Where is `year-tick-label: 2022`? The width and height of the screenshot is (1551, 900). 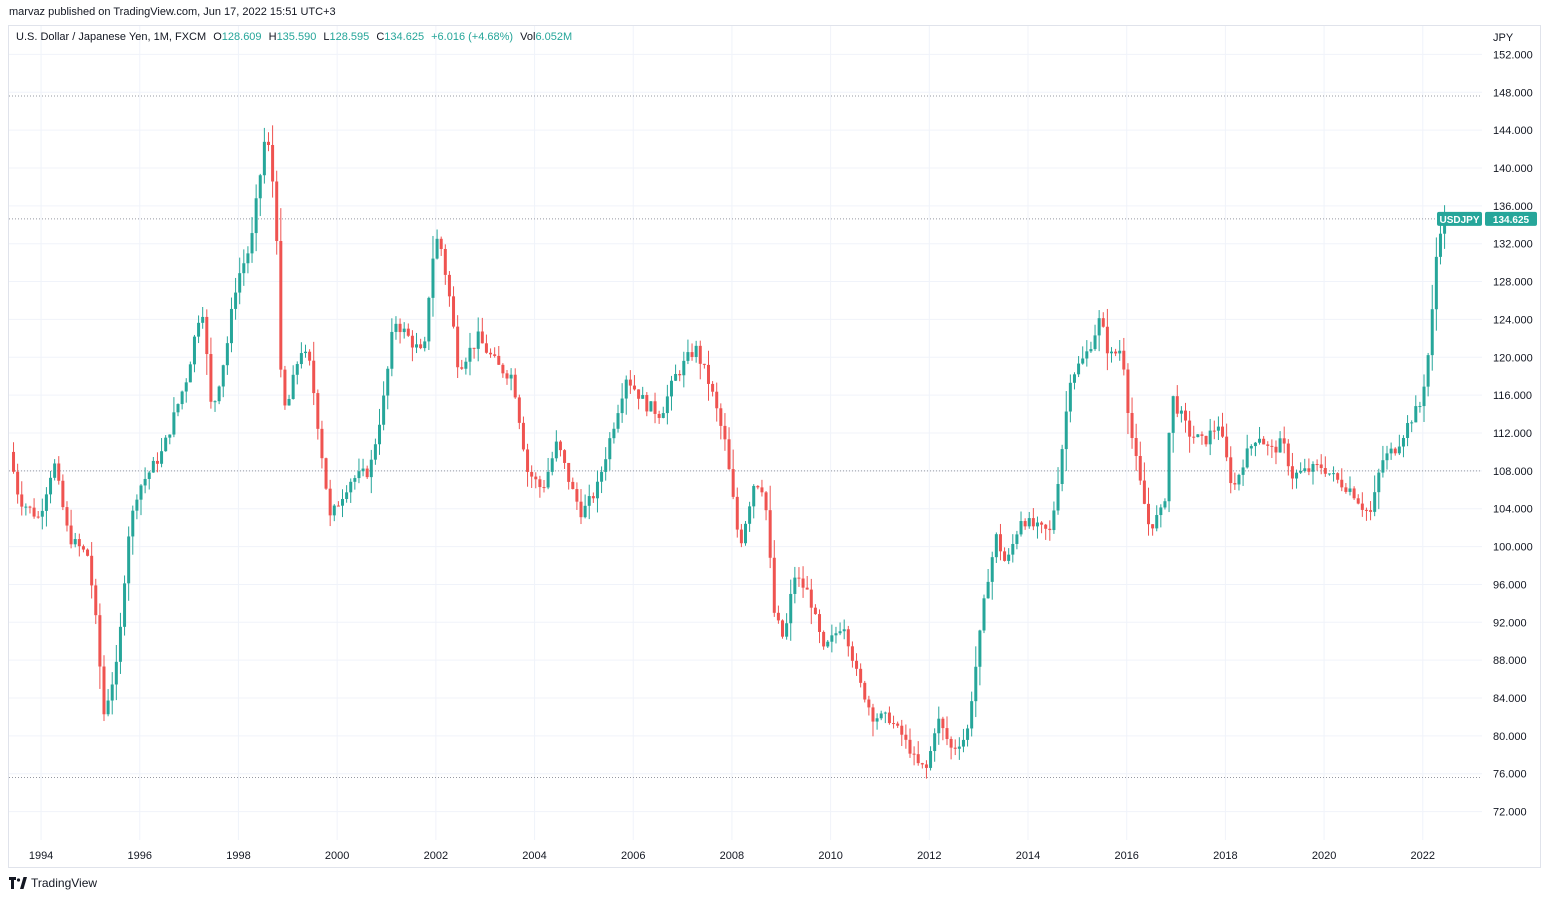
year-tick-label: 2022 is located at coordinates (1423, 856).